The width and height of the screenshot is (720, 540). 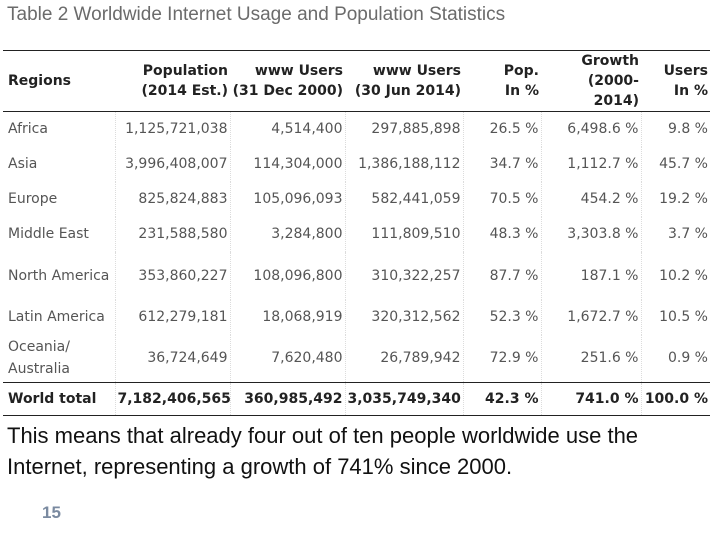 What do you see at coordinates (33, 199) in the screenshot?
I see `region-cell: Europe` at bounding box center [33, 199].